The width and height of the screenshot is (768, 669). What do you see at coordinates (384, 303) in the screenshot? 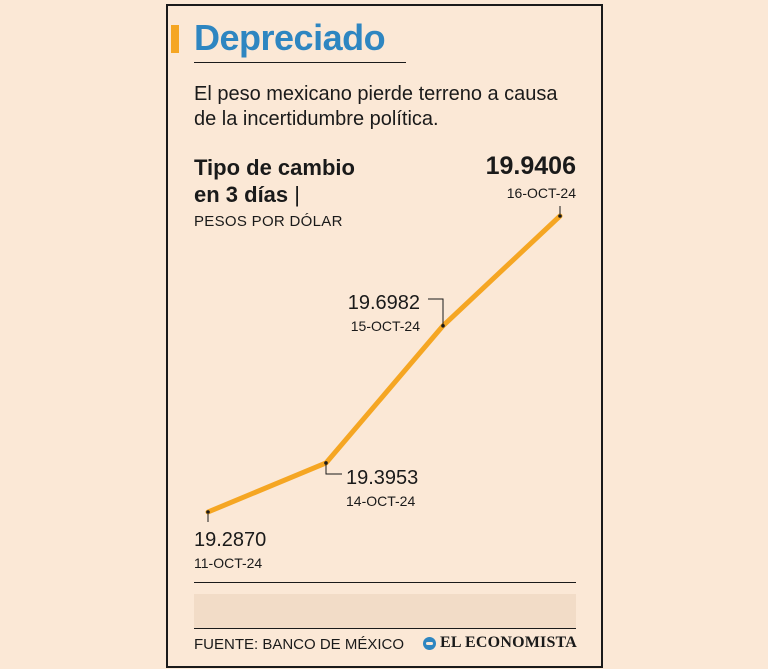
I see `data-label-value-3: 19.6982` at bounding box center [384, 303].